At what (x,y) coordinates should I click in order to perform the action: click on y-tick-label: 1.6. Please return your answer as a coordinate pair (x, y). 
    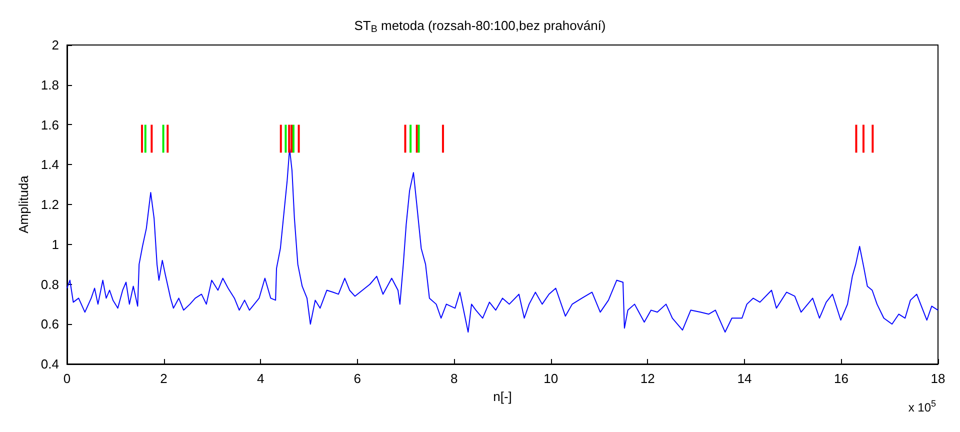
    Looking at the image, I should click on (49, 124).